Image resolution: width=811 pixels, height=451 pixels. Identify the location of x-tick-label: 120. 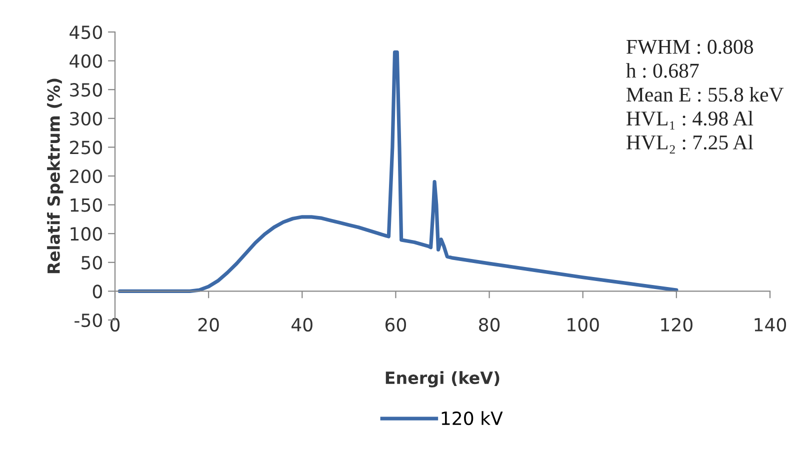
(676, 325).